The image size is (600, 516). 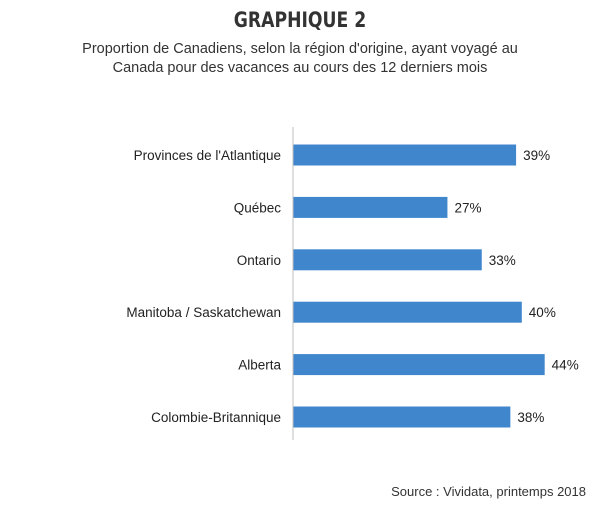 What do you see at coordinates (300, 20) in the screenshot?
I see `chart-heading: GRAPHIQUE 2` at bounding box center [300, 20].